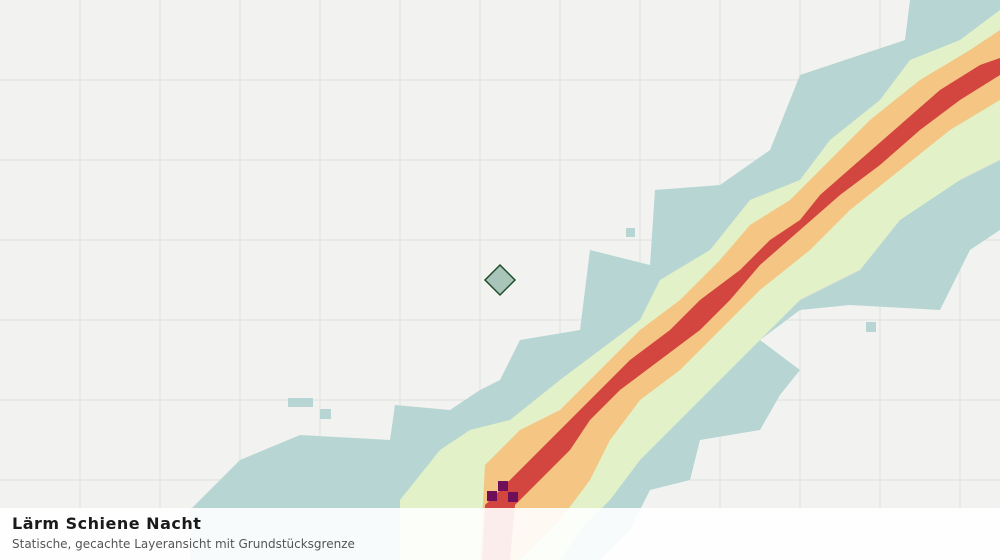 The width and height of the screenshot is (1000, 560). I want to click on parcel-boundary, so click(500, 280).